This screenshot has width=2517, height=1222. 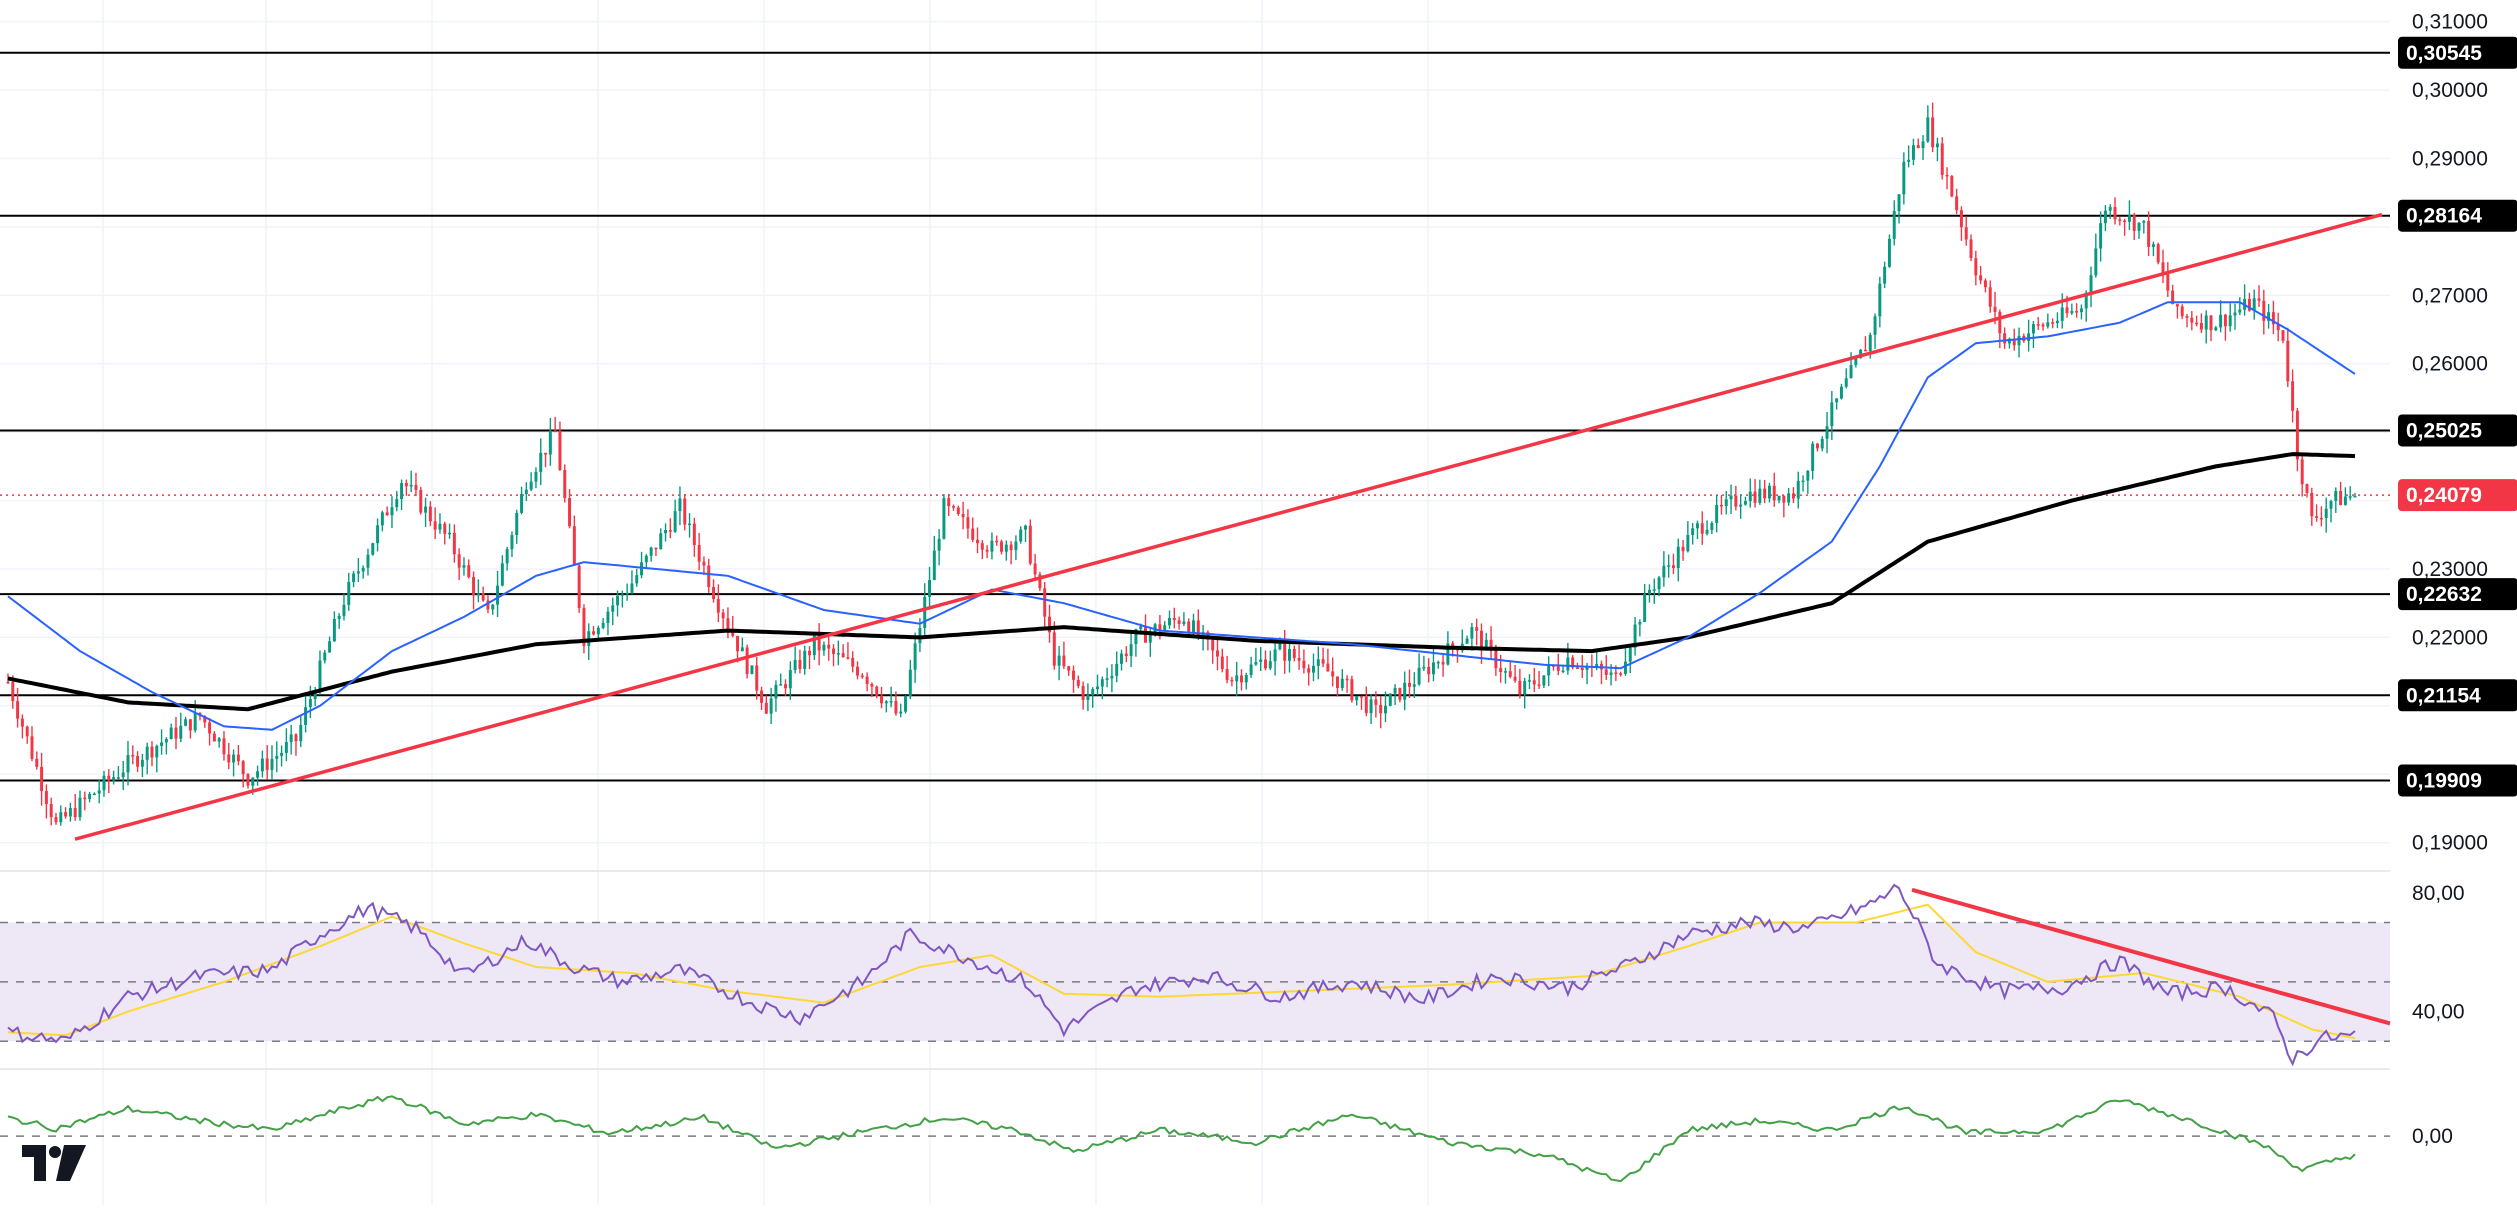 What do you see at coordinates (2450, 843) in the screenshot?
I see `price-tick-label: 0,19000` at bounding box center [2450, 843].